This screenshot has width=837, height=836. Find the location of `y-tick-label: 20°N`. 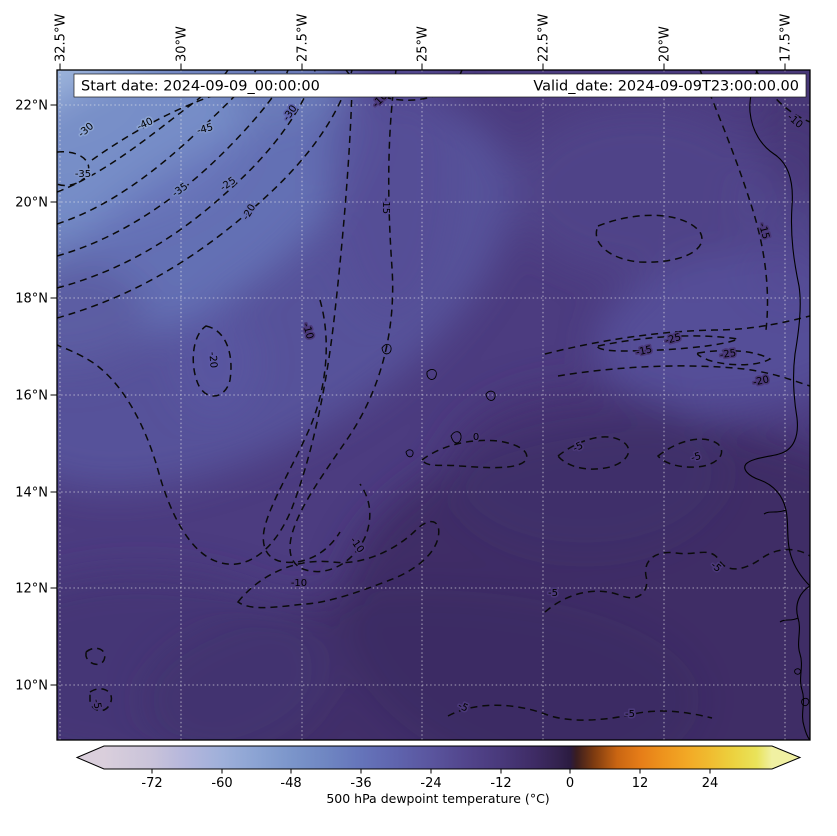

y-tick-label: 20°N is located at coordinates (31, 203).